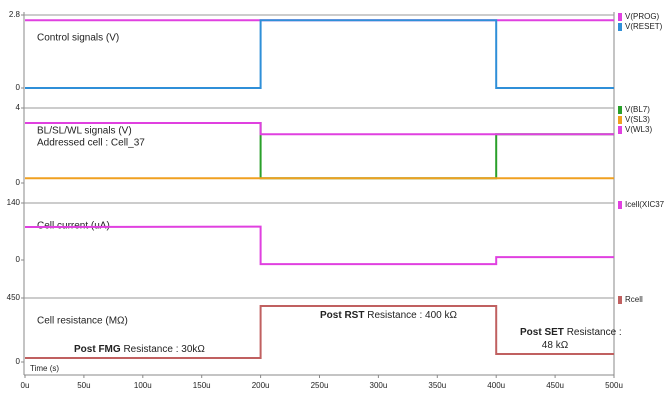 Image resolution: width=664 pixels, height=397 pixels. Describe the element at coordinates (542, 332) in the screenshot. I see `annotation-bold: Post SET` at that location.